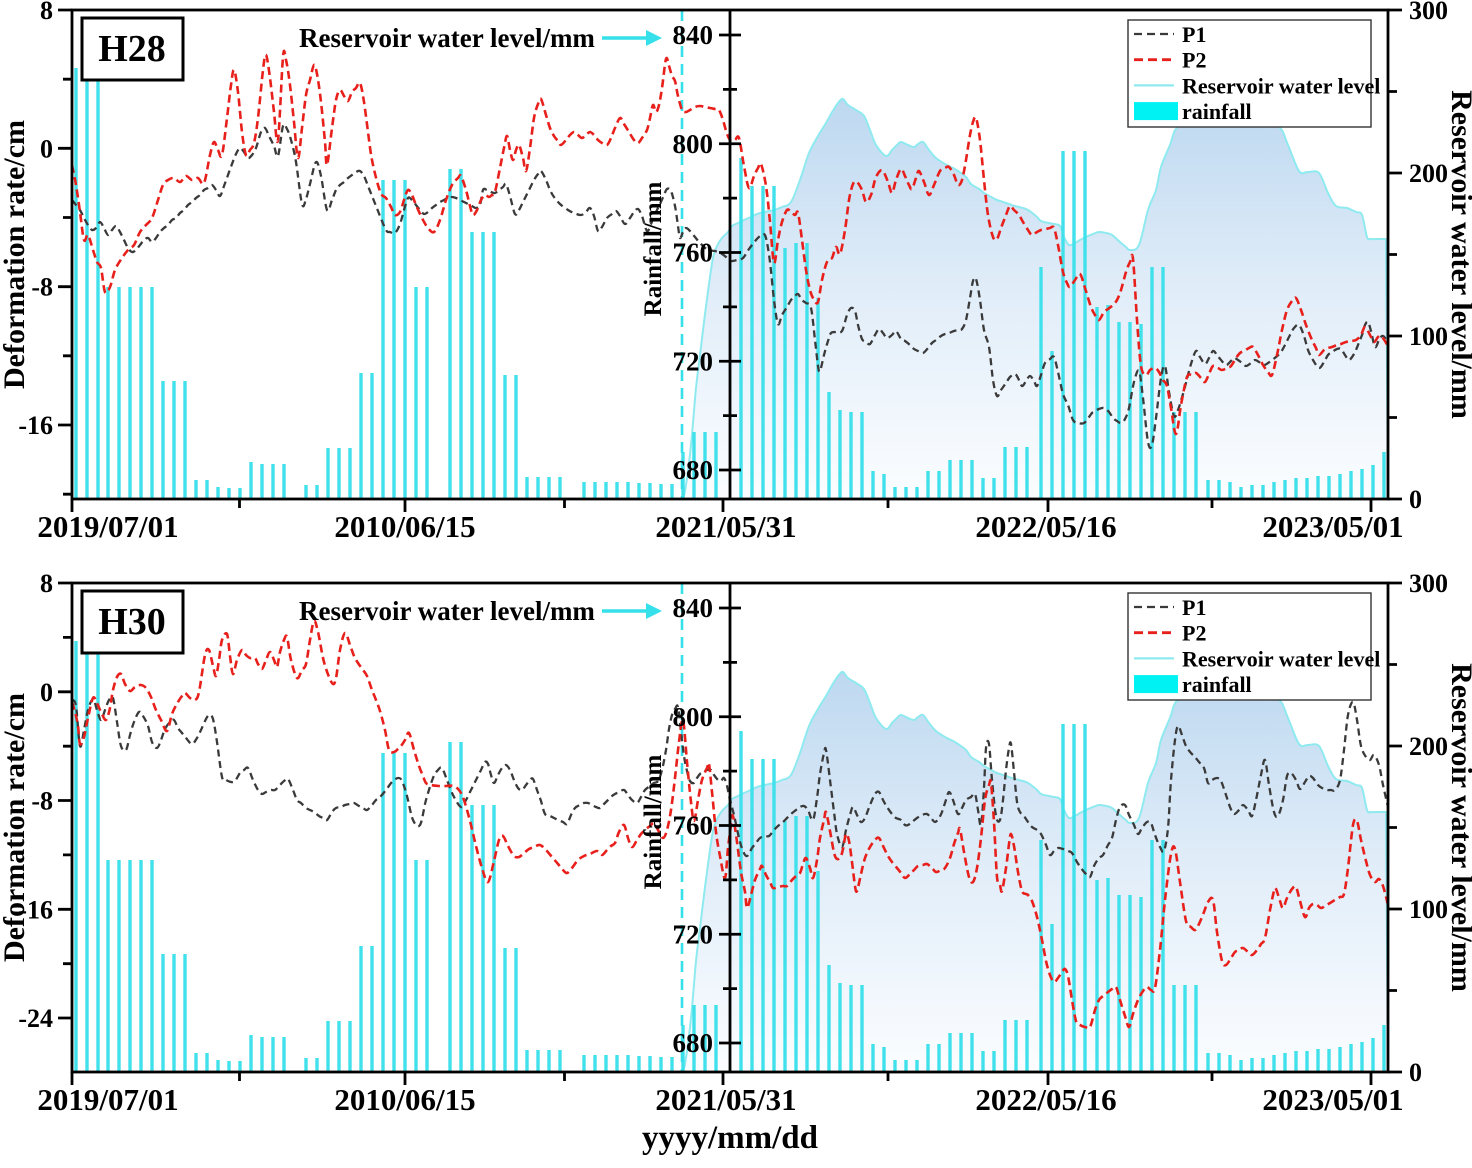  Describe the element at coordinates (730, 1138) in the screenshot. I see `svg-text: yyyy/mm/dd` at that location.